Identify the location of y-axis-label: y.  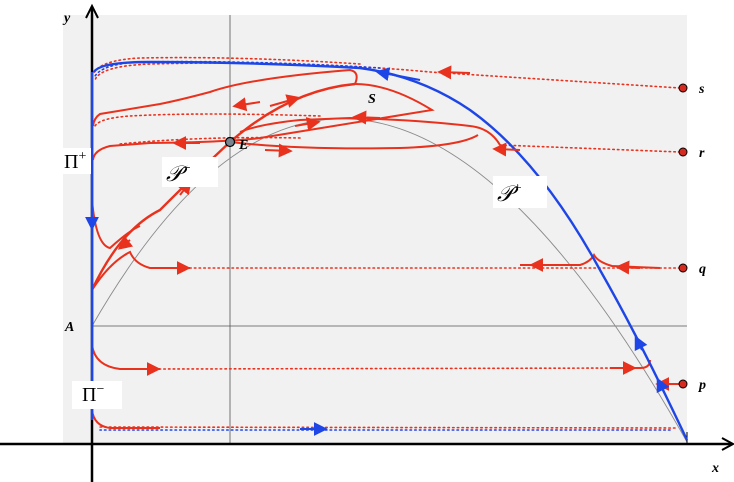
(66, 18).